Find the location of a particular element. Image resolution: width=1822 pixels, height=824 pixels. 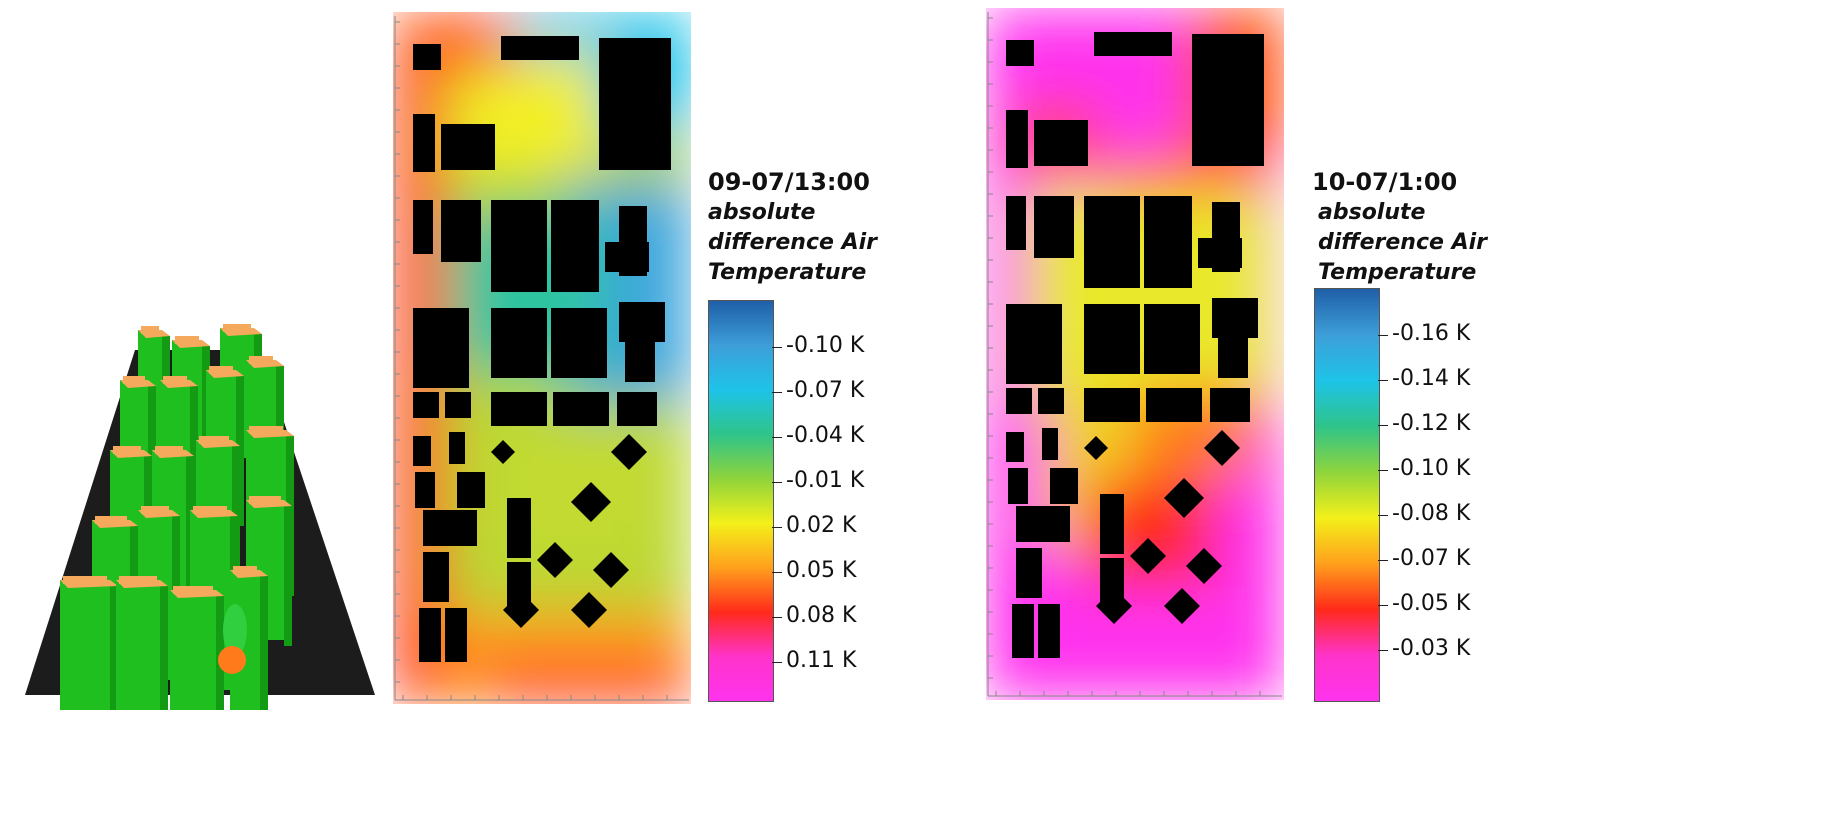

colorbar-tick-label: 0.08 K is located at coordinates (821, 615).